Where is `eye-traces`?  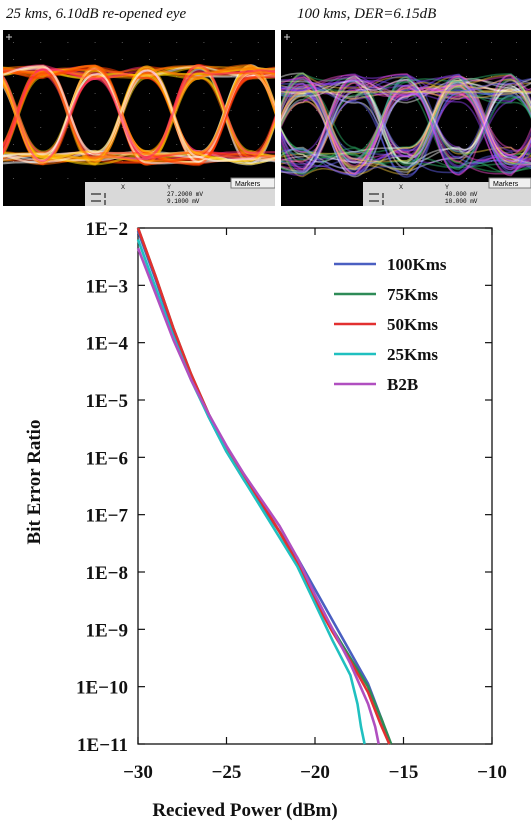
eye-traces is located at coordinates (406, 125).